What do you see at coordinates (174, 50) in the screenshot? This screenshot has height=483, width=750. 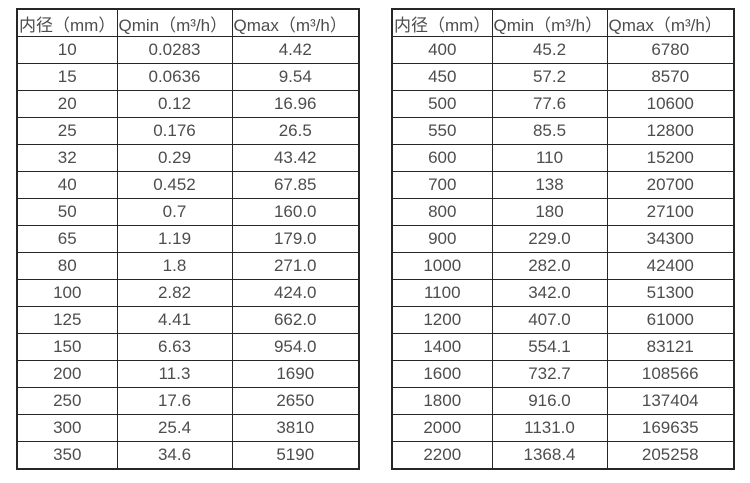 I see `table-cell: 0.0283` at bounding box center [174, 50].